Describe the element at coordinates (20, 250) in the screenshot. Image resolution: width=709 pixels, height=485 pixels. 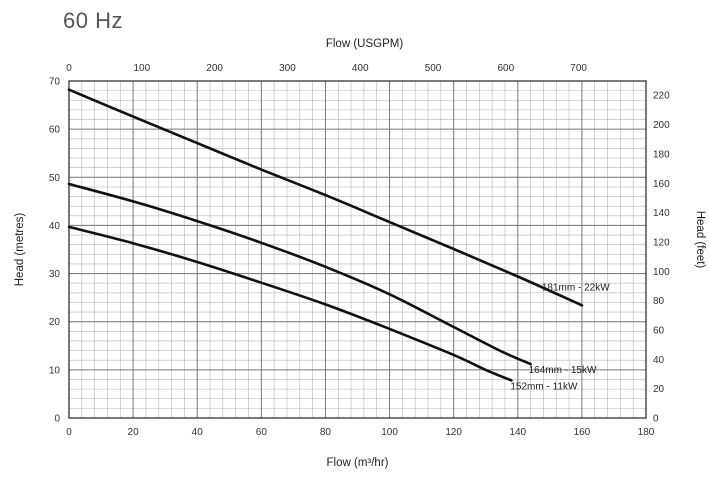
I see `y-axis-title: Head (metres)` at that location.